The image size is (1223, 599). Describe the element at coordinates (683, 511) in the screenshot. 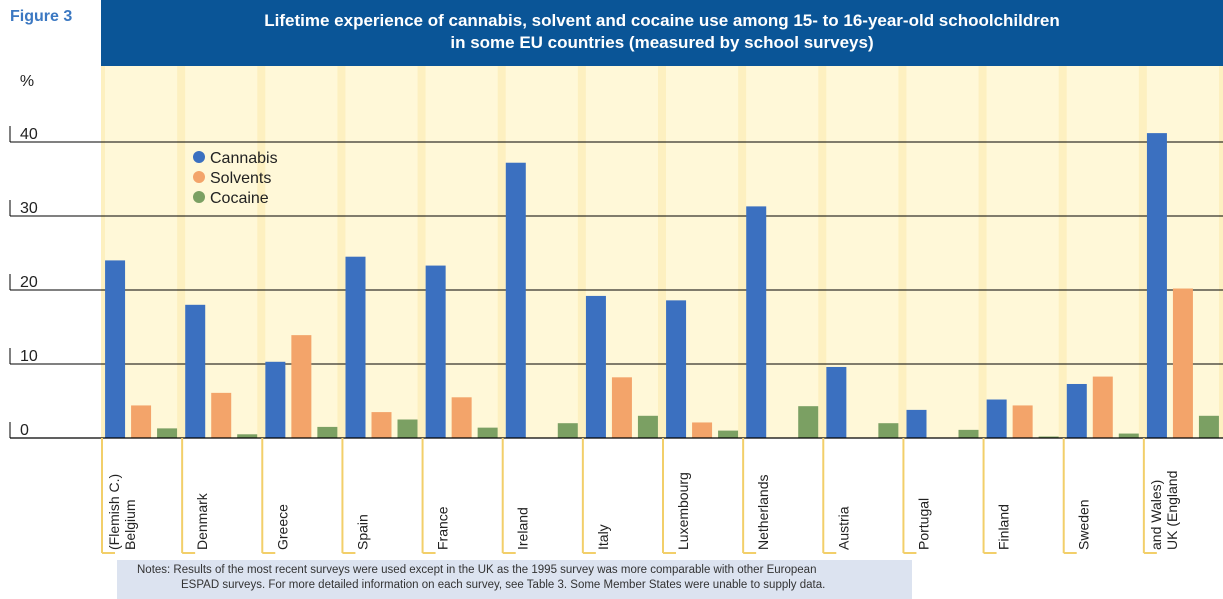

I see `category-label: Luxembourg` at that location.